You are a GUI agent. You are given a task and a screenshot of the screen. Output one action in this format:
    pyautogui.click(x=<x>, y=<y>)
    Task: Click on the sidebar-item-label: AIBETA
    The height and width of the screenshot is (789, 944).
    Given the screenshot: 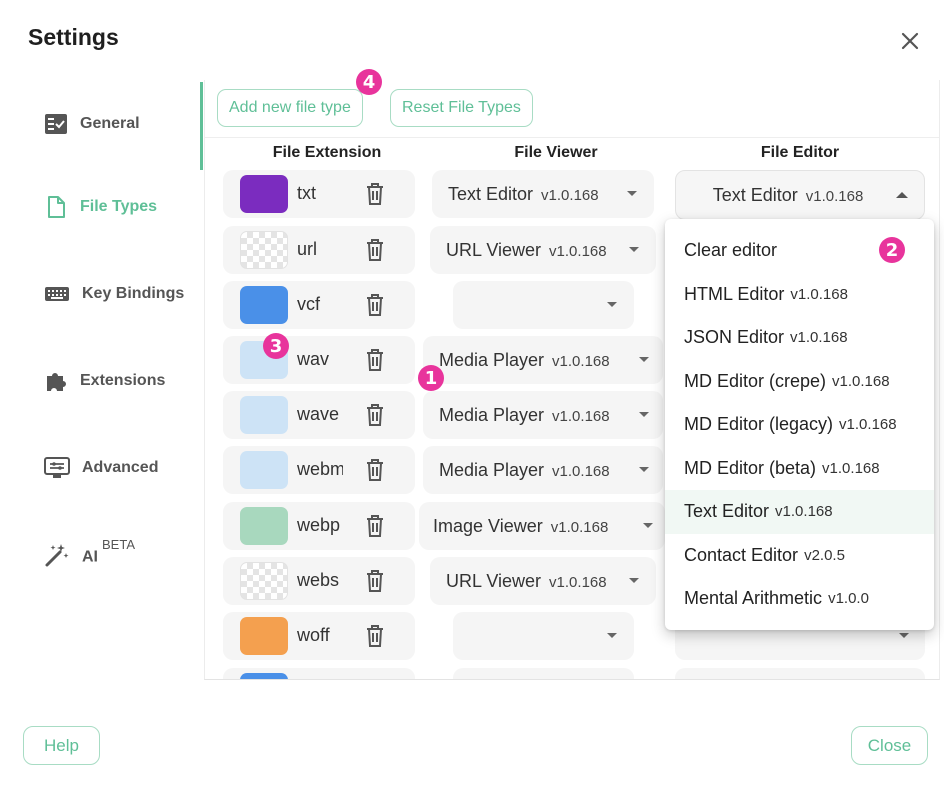 What is the action you would take?
    pyautogui.click(x=108, y=551)
    